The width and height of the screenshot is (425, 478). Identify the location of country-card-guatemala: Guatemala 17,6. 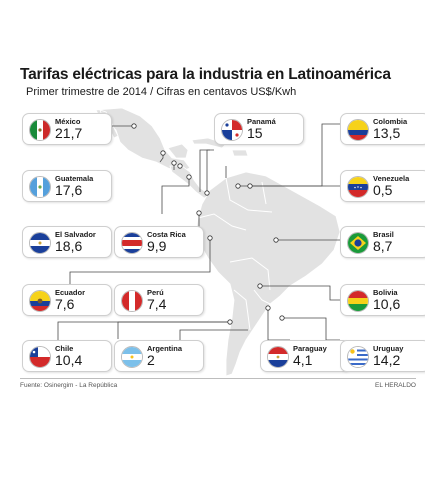
(67, 186).